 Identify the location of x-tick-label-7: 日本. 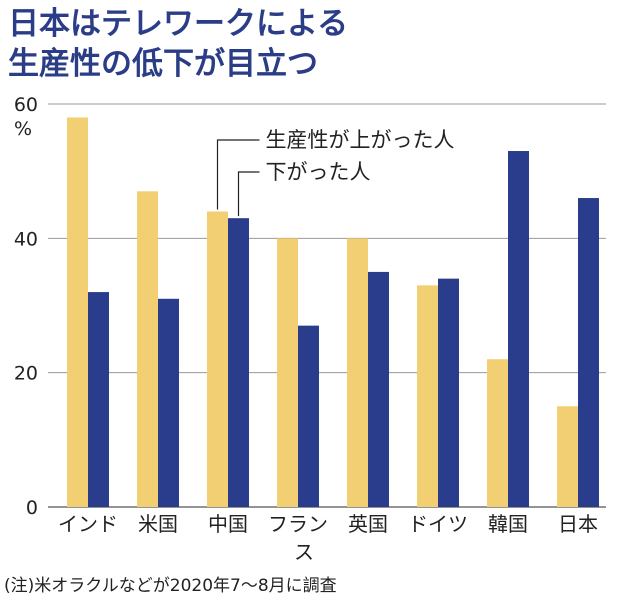
(578, 524).